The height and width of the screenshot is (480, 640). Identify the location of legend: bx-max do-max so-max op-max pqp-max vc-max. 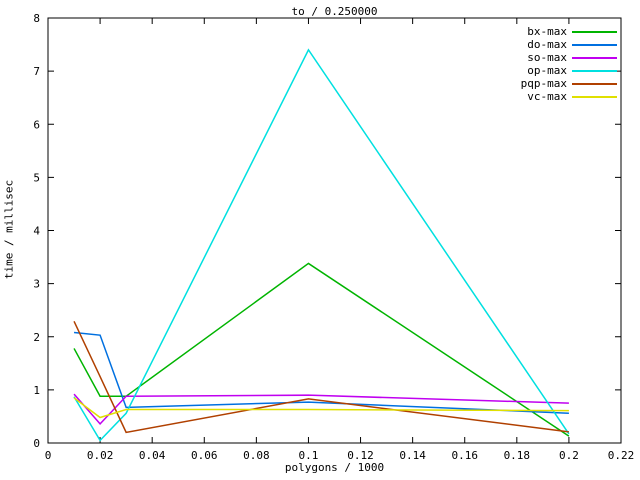
(561, 64).